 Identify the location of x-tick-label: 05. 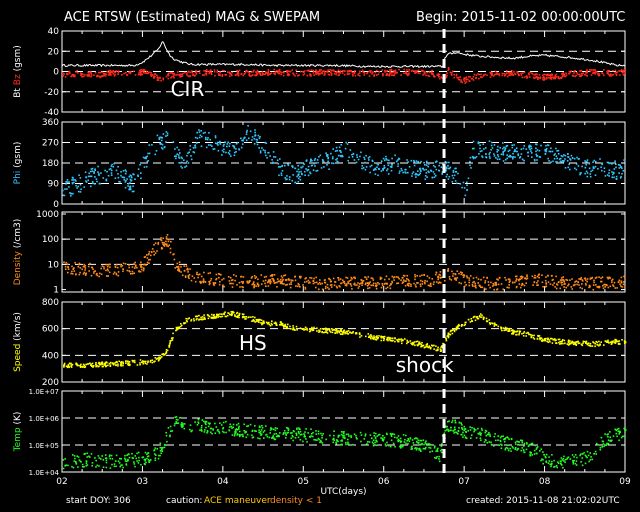
(303, 482).